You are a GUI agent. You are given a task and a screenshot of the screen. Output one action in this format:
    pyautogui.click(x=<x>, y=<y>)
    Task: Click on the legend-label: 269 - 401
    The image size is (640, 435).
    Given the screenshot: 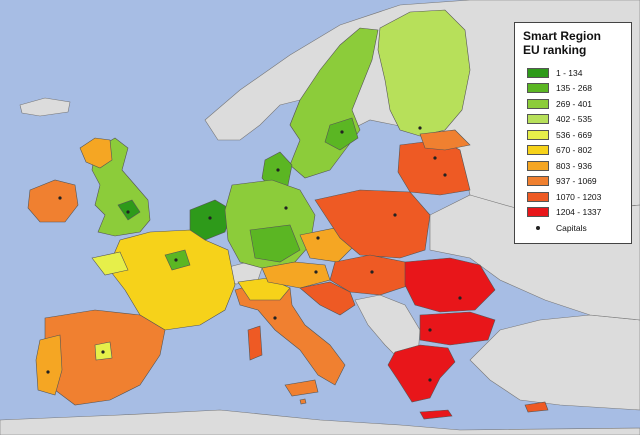 What is the action you would take?
    pyautogui.click(x=574, y=103)
    